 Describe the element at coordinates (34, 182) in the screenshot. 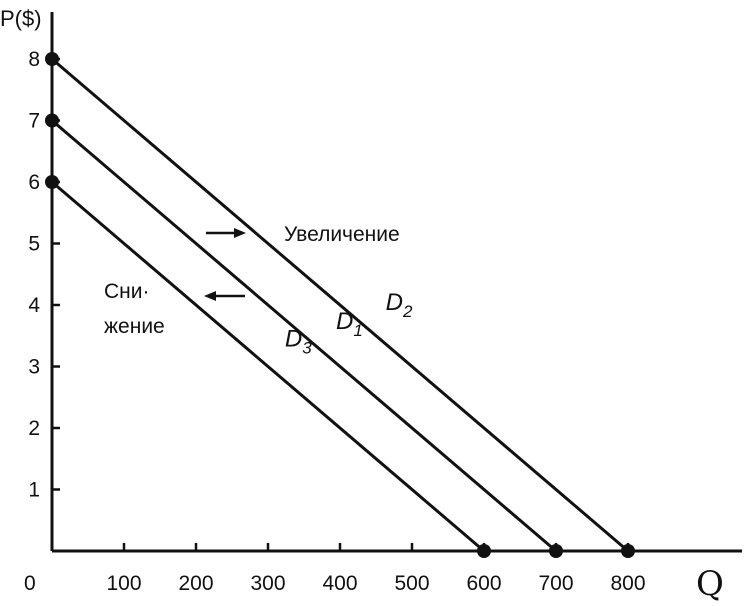

I see `y-tick-label: 6` at that location.